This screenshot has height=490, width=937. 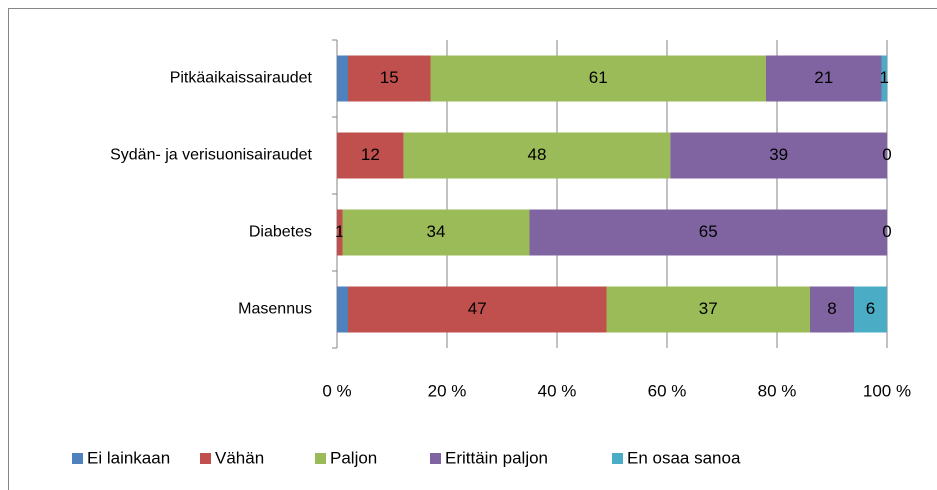 I want to click on data-label: 48, so click(x=537, y=154).